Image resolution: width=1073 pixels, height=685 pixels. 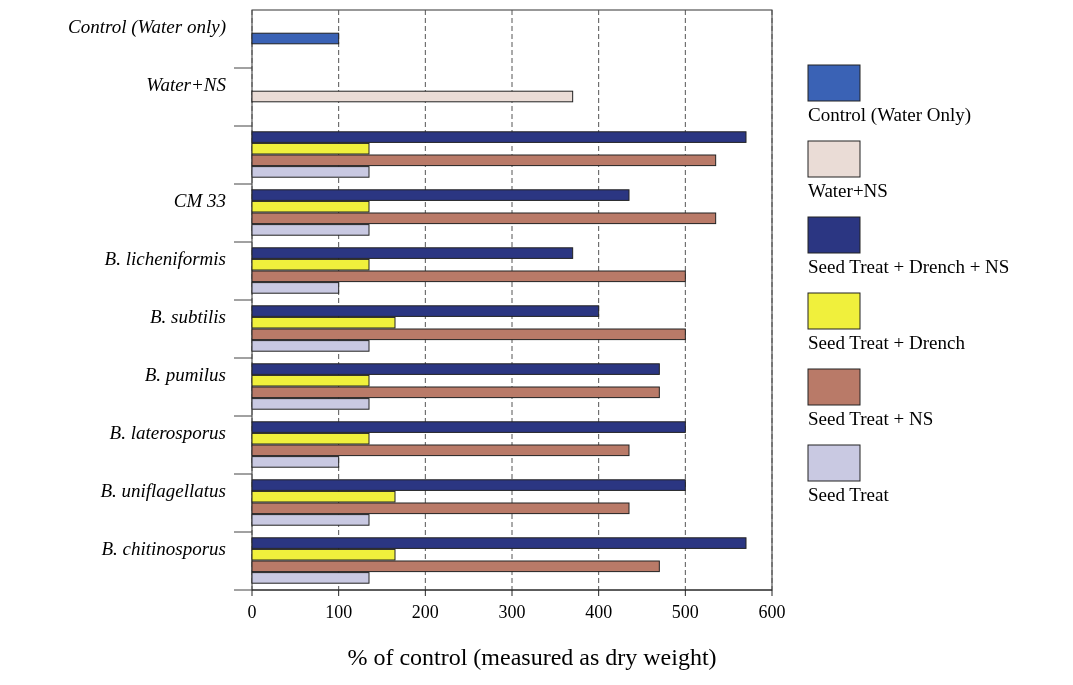 I want to click on x-tick-label: 100, so click(x=339, y=612).